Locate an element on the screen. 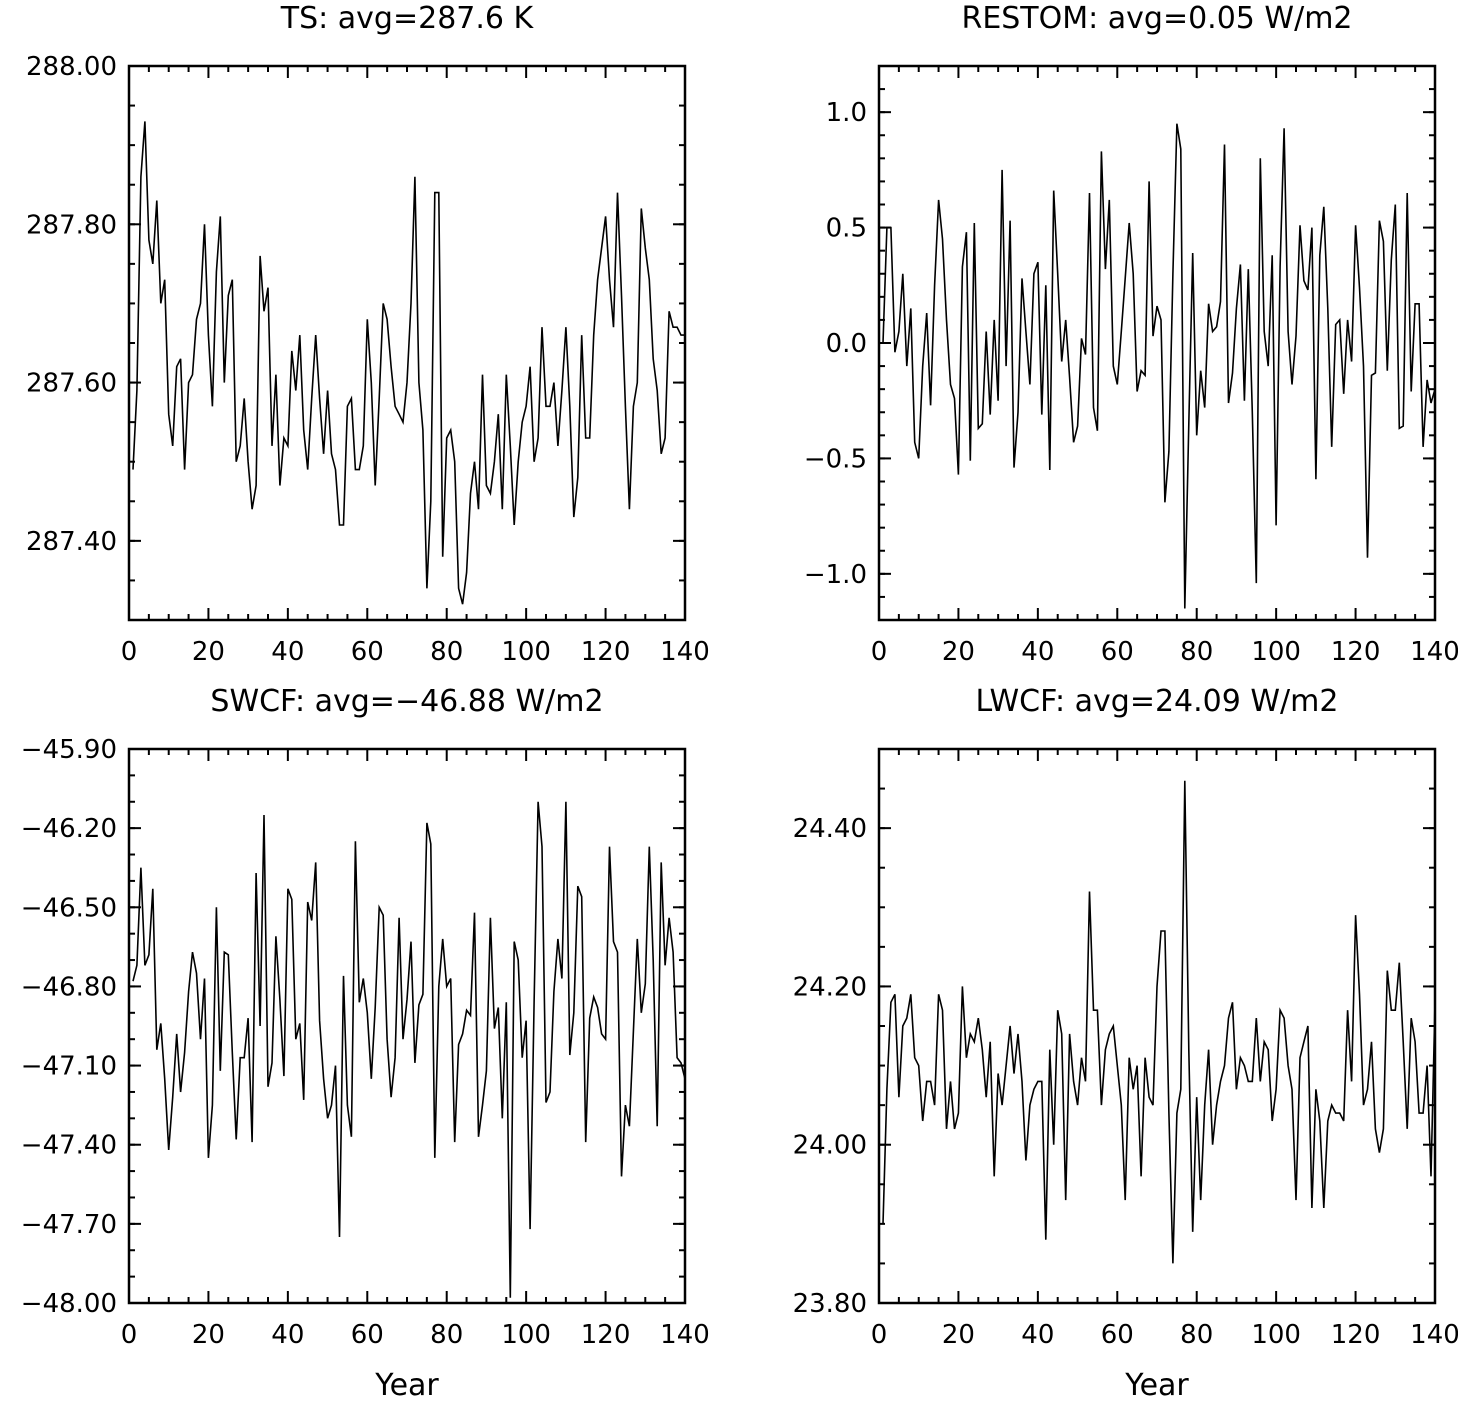 This screenshot has height=1402, width=1458. y-tick-label: −46.80 is located at coordinates (69, 987).